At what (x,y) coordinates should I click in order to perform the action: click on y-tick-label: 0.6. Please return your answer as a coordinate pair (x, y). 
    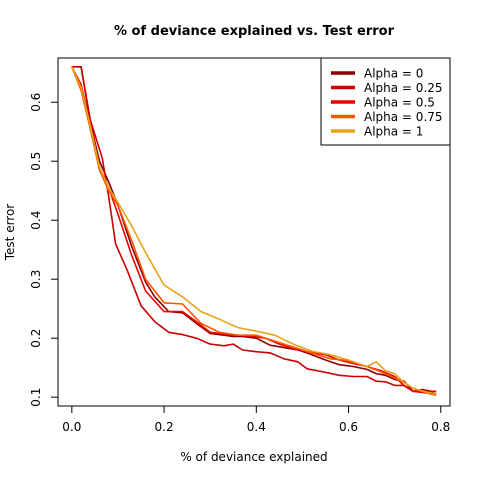
    Looking at the image, I should click on (36, 102).